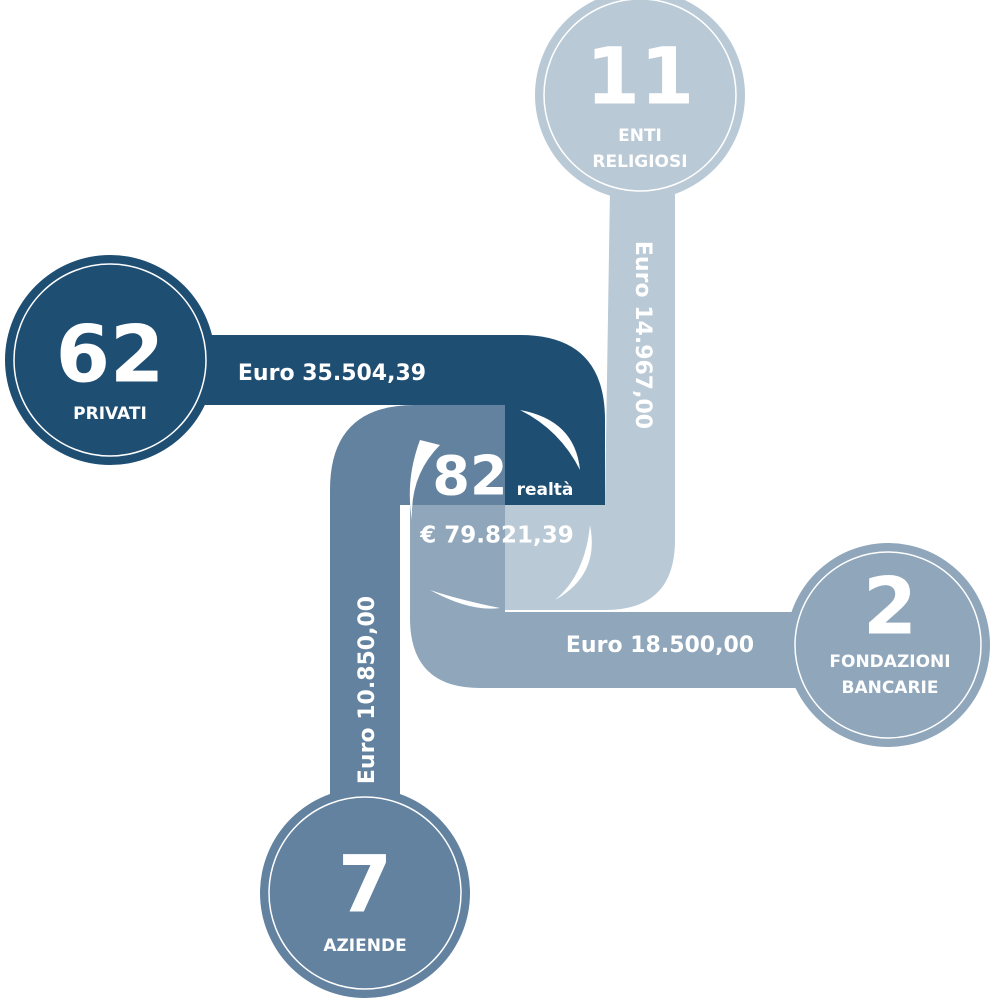  I want to click on amount: Euro 14.967,00, so click(642, 335).